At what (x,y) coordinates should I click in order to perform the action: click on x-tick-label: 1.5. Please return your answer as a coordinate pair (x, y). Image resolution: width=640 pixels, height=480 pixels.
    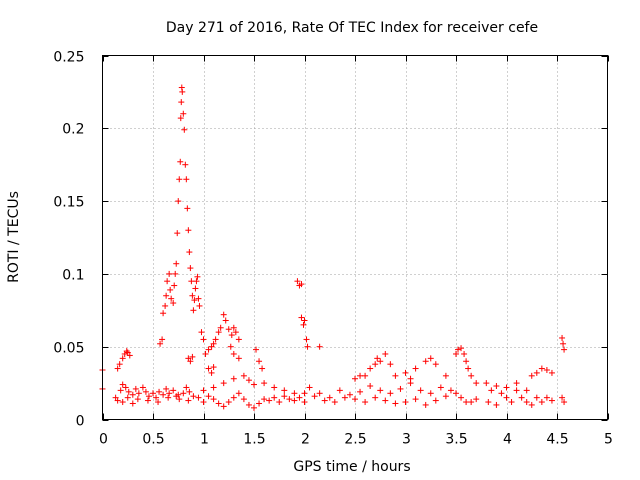
    Looking at the image, I should click on (254, 440).